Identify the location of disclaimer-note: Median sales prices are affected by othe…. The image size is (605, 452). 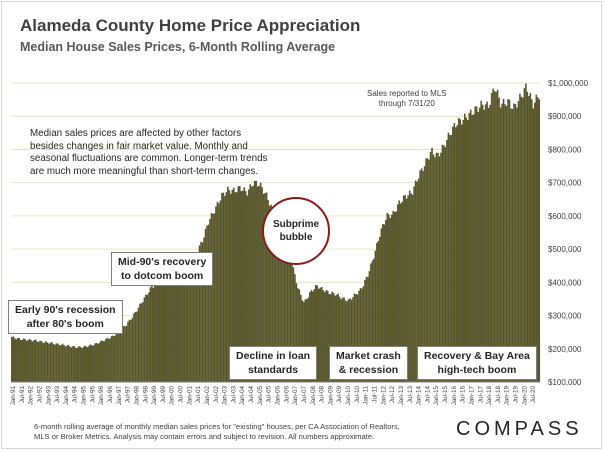
(149, 152).